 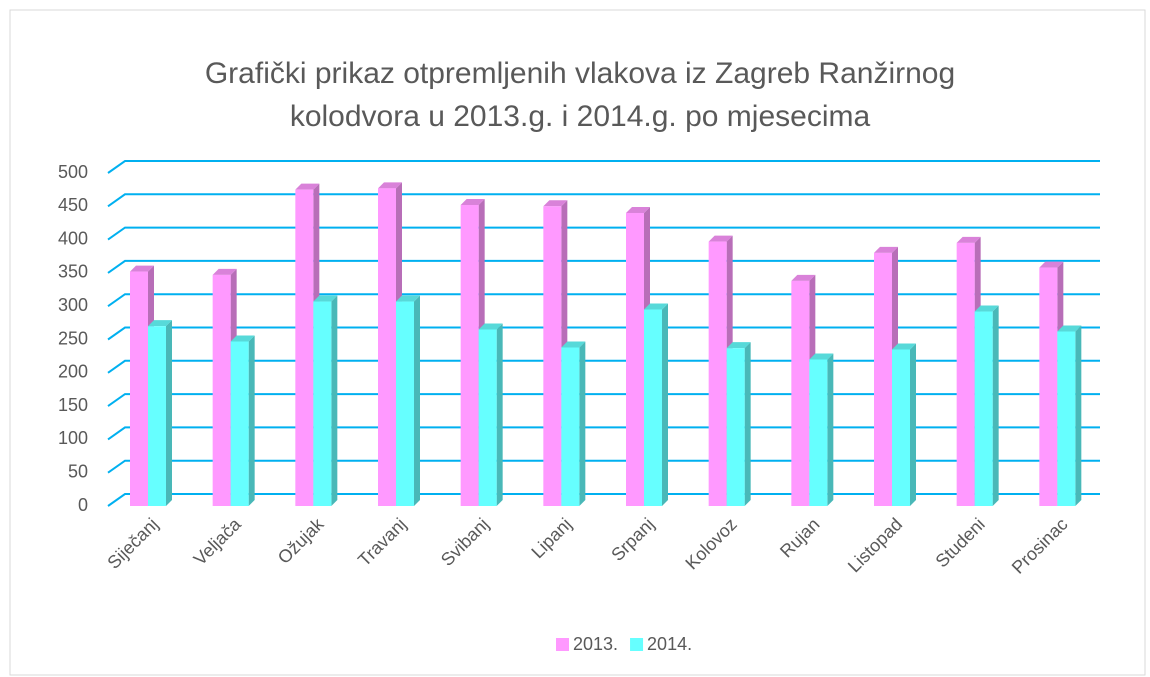 What do you see at coordinates (73, 238) in the screenshot?
I see `y-tick-label: 400` at bounding box center [73, 238].